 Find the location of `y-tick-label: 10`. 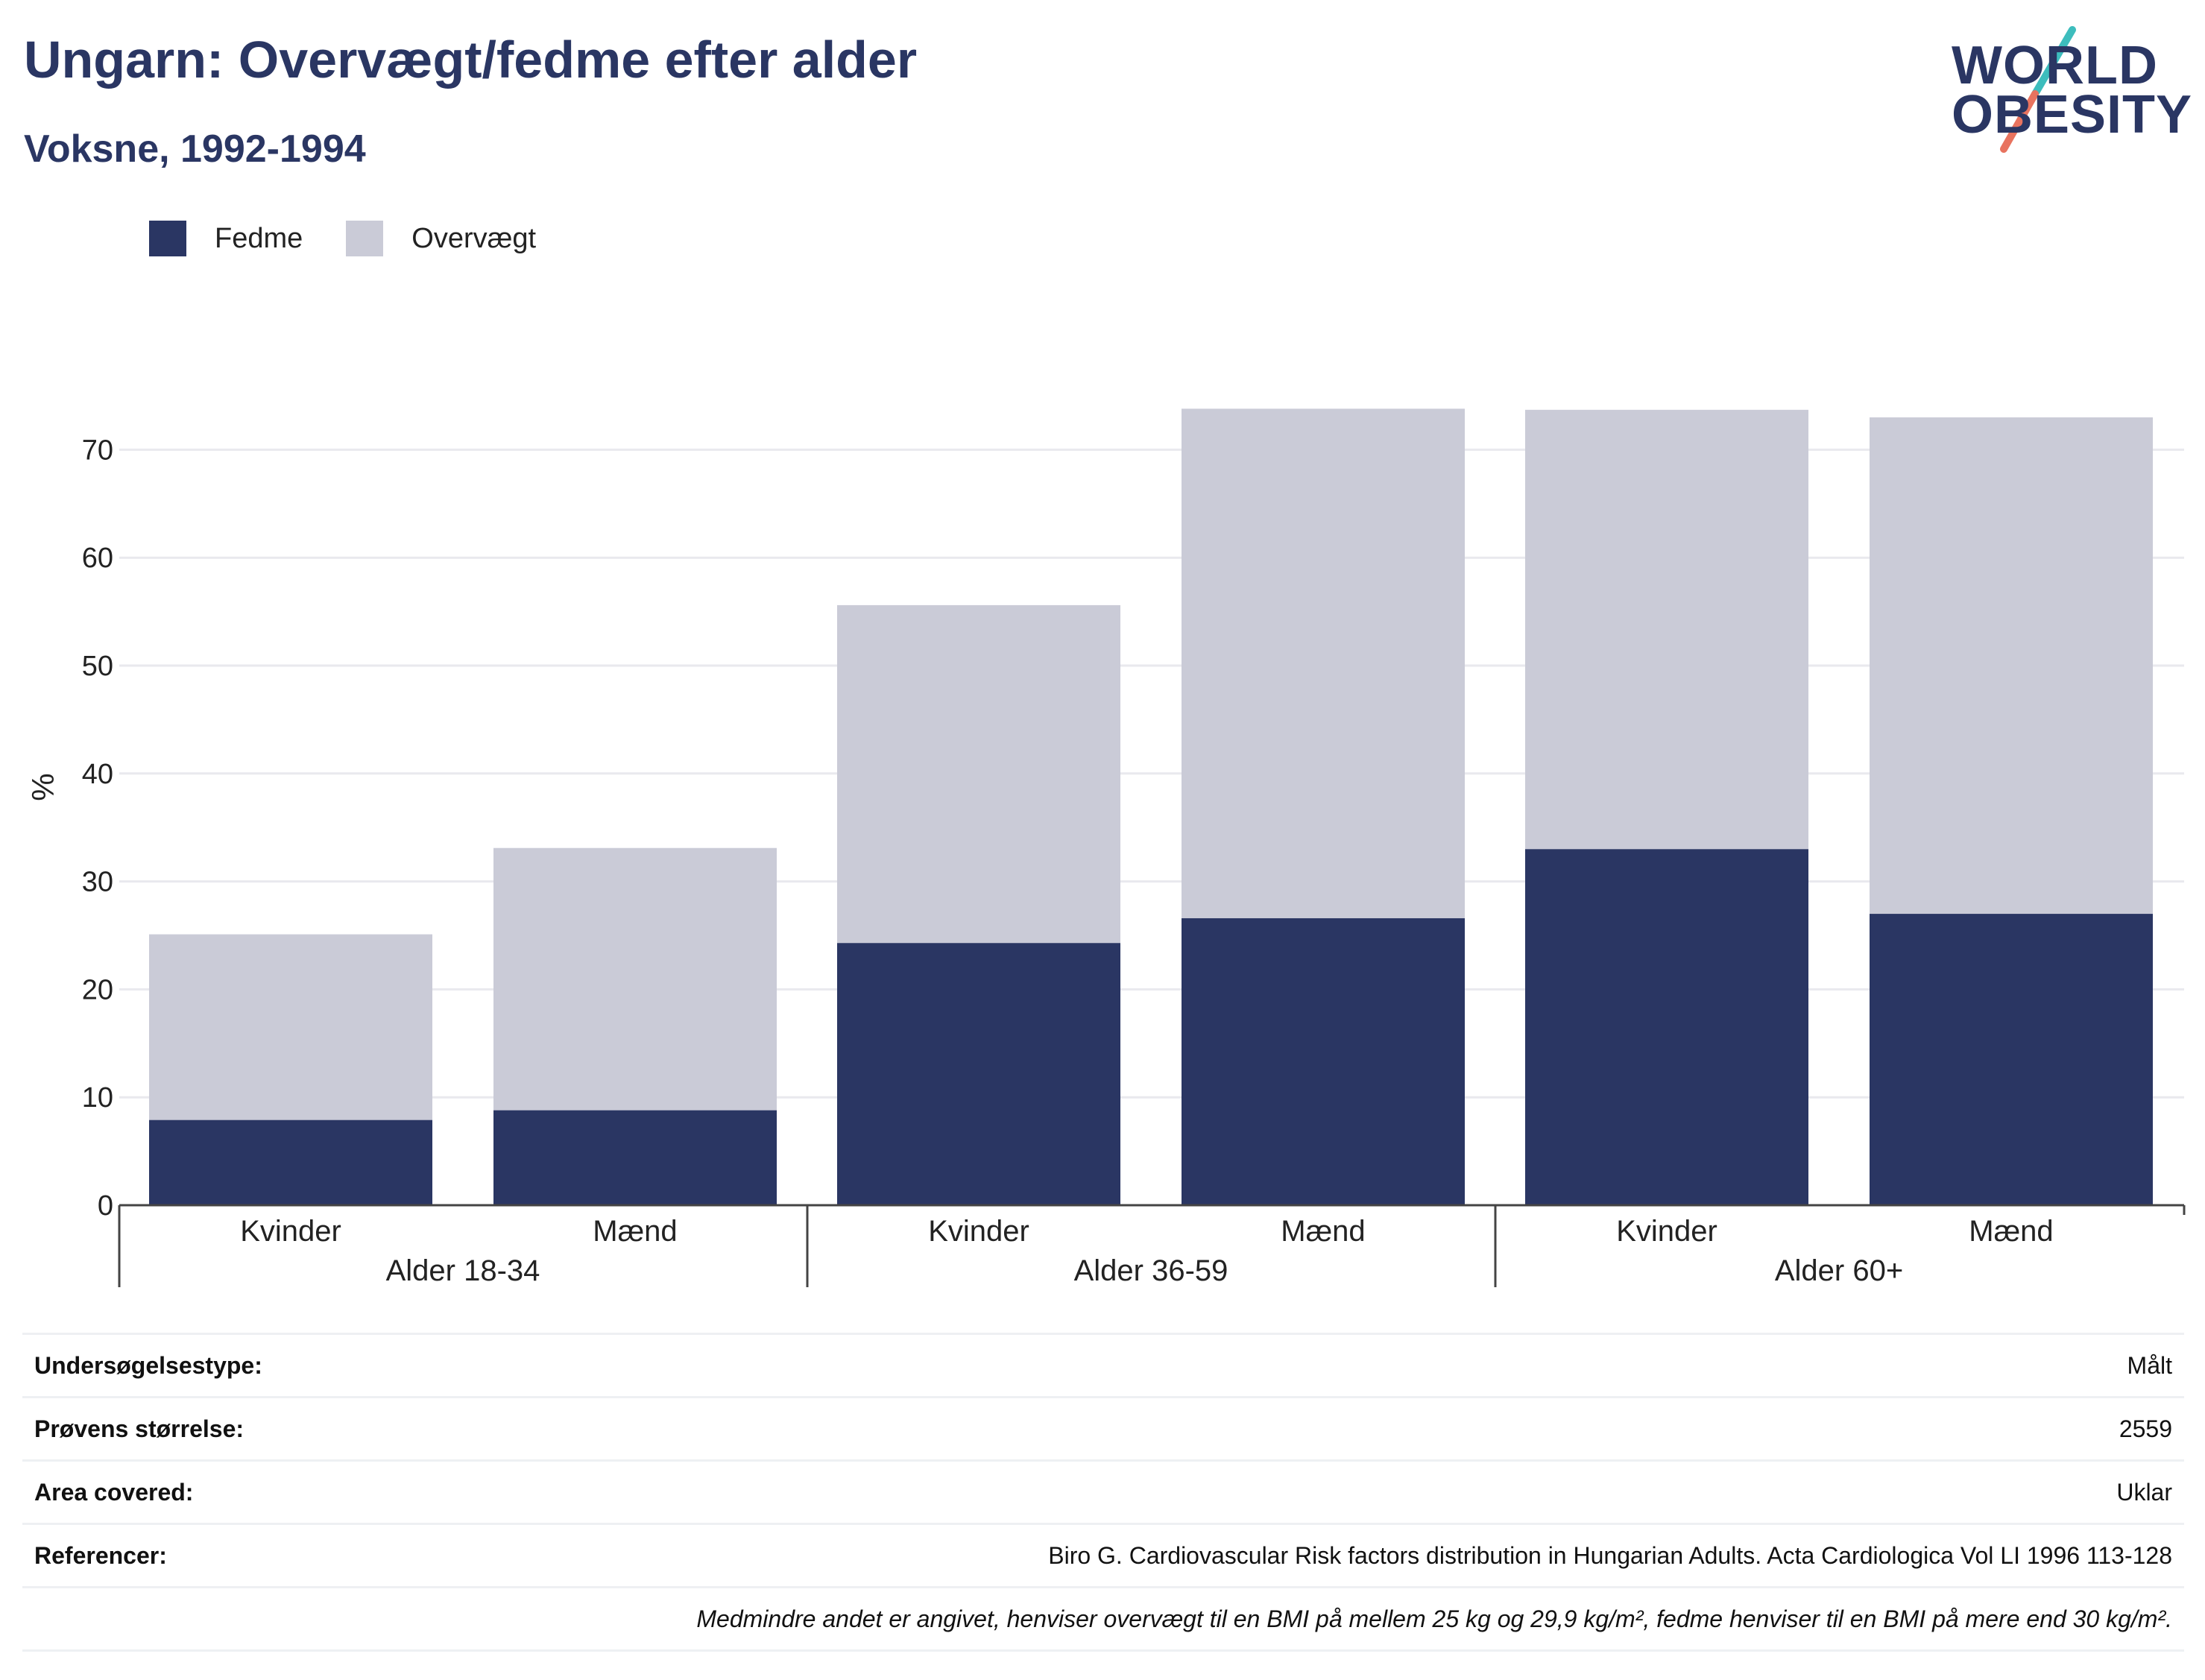

y-tick-label: 10 is located at coordinates (97, 1098).